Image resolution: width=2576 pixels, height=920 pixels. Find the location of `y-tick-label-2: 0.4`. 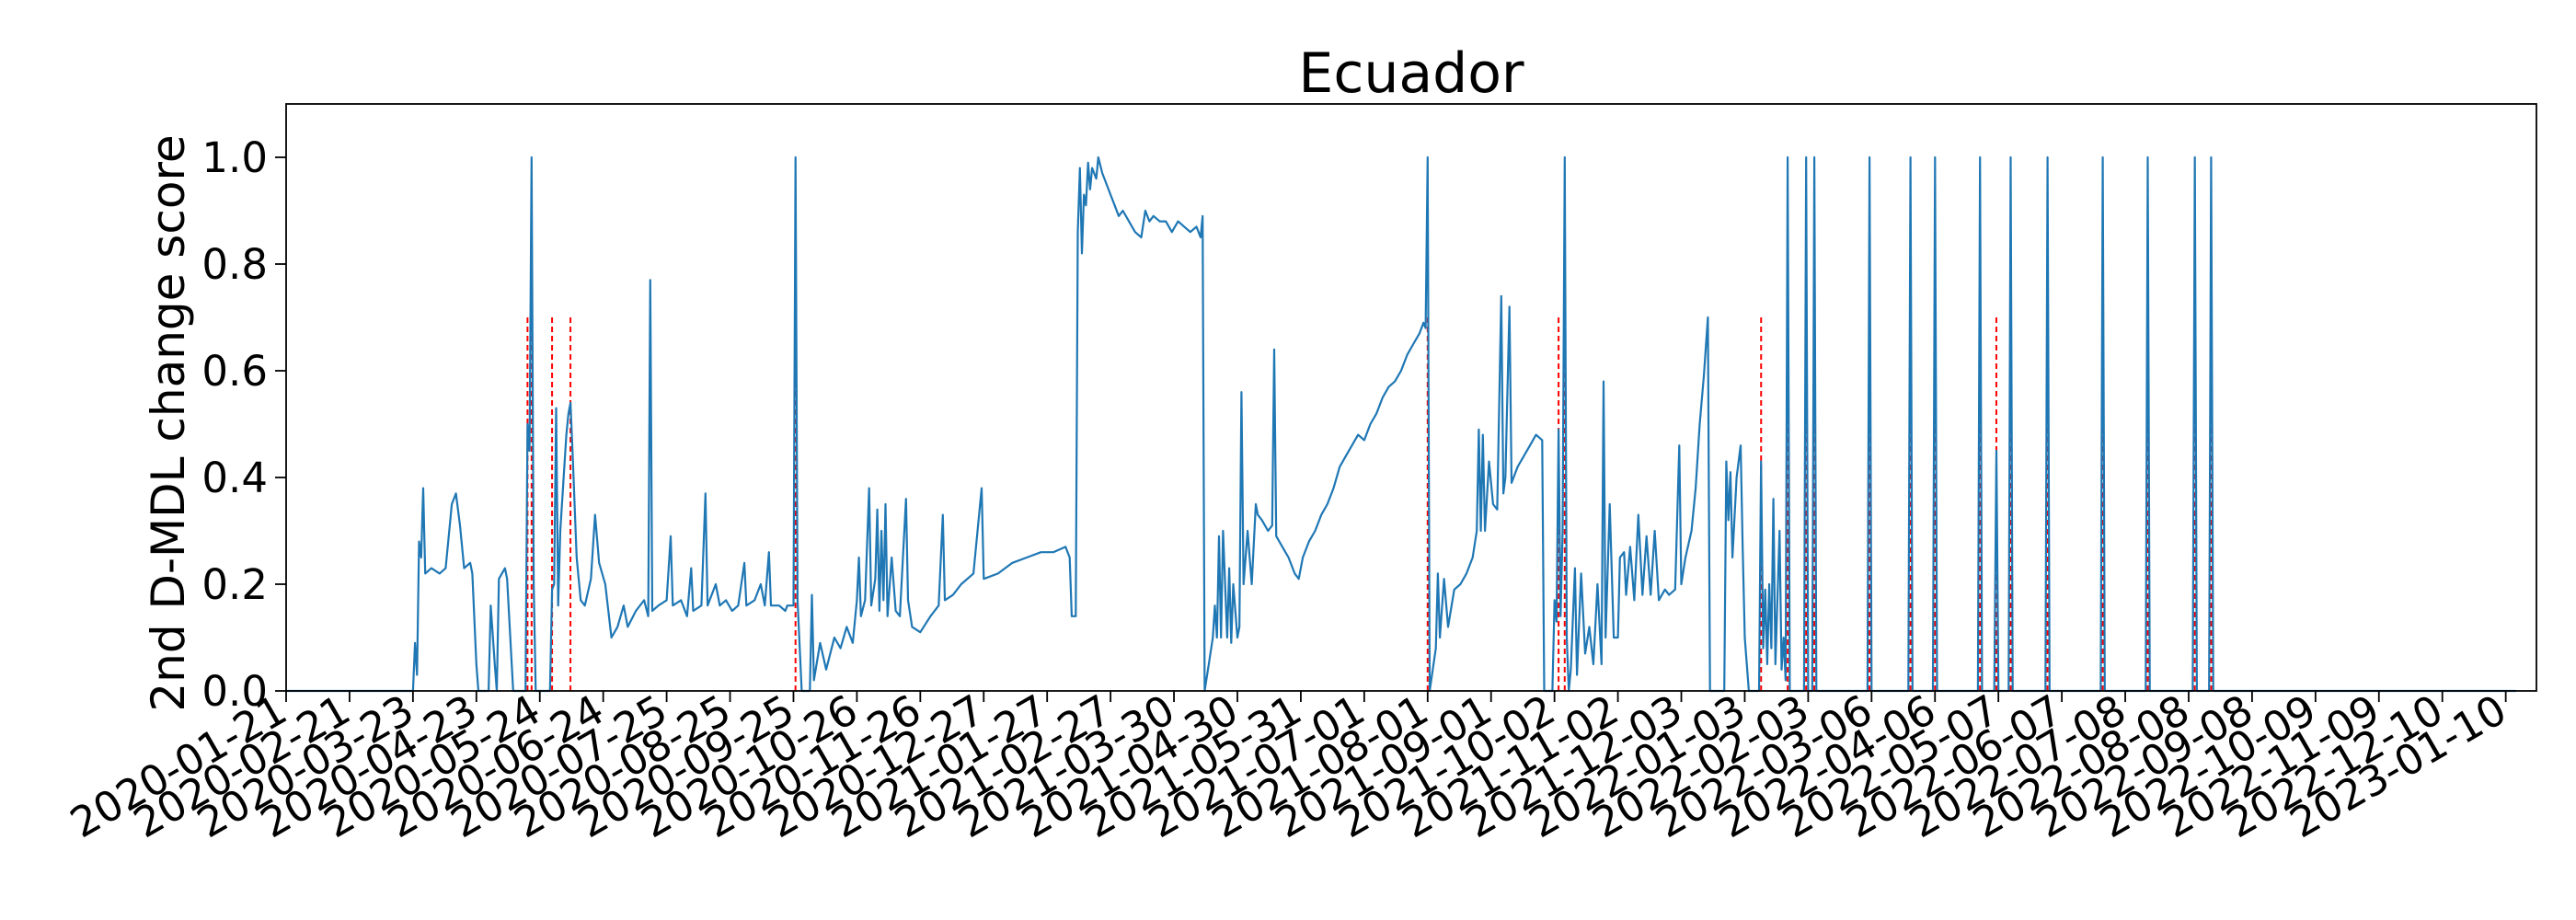

y-tick-label-2: 0.4 is located at coordinates (234, 478).